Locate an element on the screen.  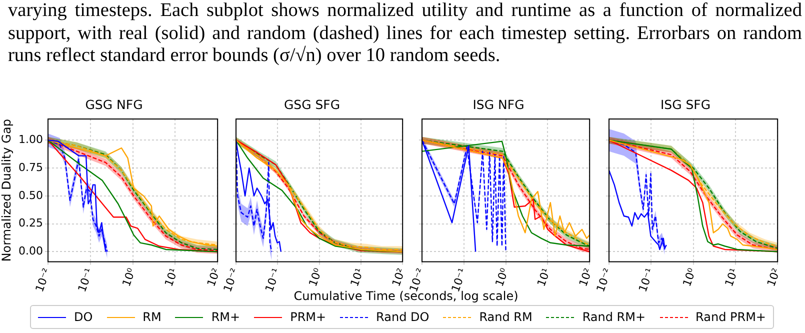
legend-label: Rand DO is located at coordinates (403, 317).